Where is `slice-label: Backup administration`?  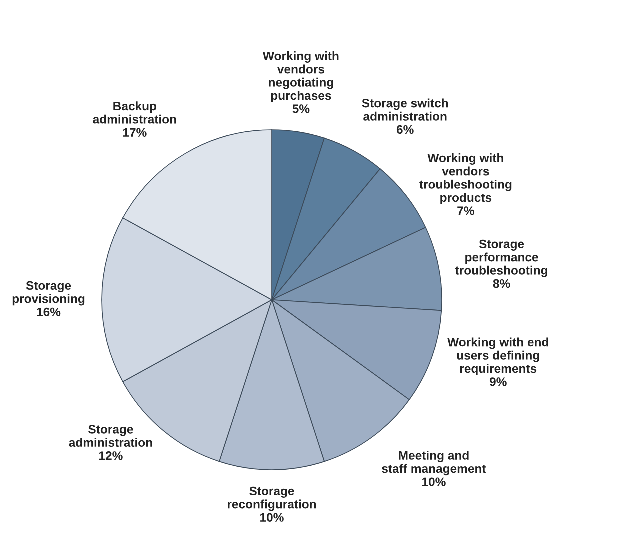
slice-label: Backup administration is located at coordinates (134, 113).